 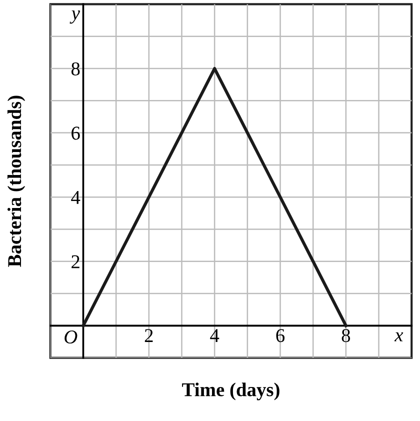 What do you see at coordinates (71, 337) in the screenshot?
I see `annotation: O` at bounding box center [71, 337].